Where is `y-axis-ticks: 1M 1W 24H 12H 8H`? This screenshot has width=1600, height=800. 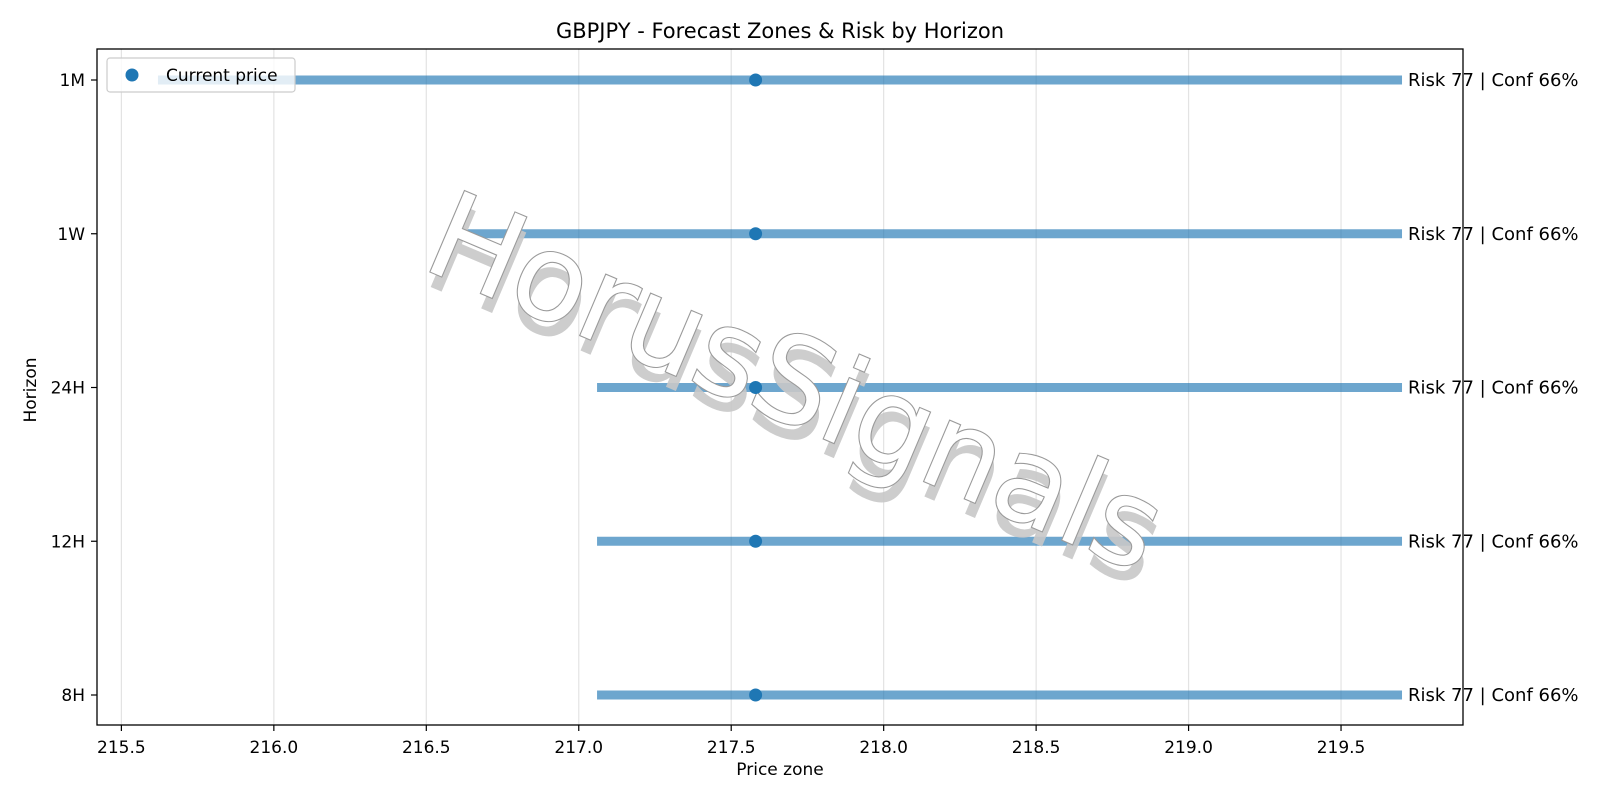 y-axis-ticks: 1M 1W 24H 12H 8H is located at coordinates (74, 388).